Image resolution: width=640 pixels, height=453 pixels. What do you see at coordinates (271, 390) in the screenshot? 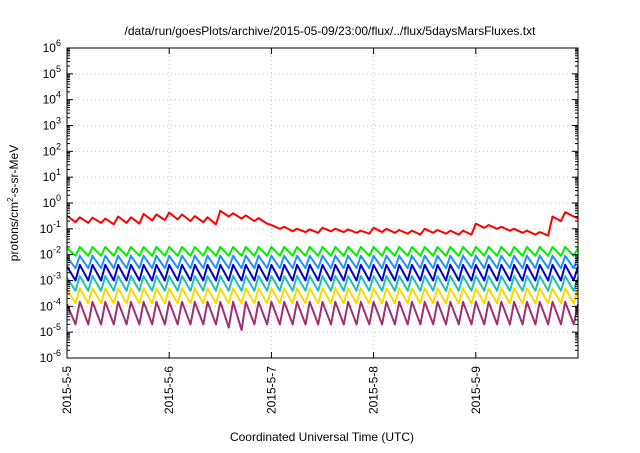
I see `x-tick-label: 2015-5-7` at bounding box center [271, 390].